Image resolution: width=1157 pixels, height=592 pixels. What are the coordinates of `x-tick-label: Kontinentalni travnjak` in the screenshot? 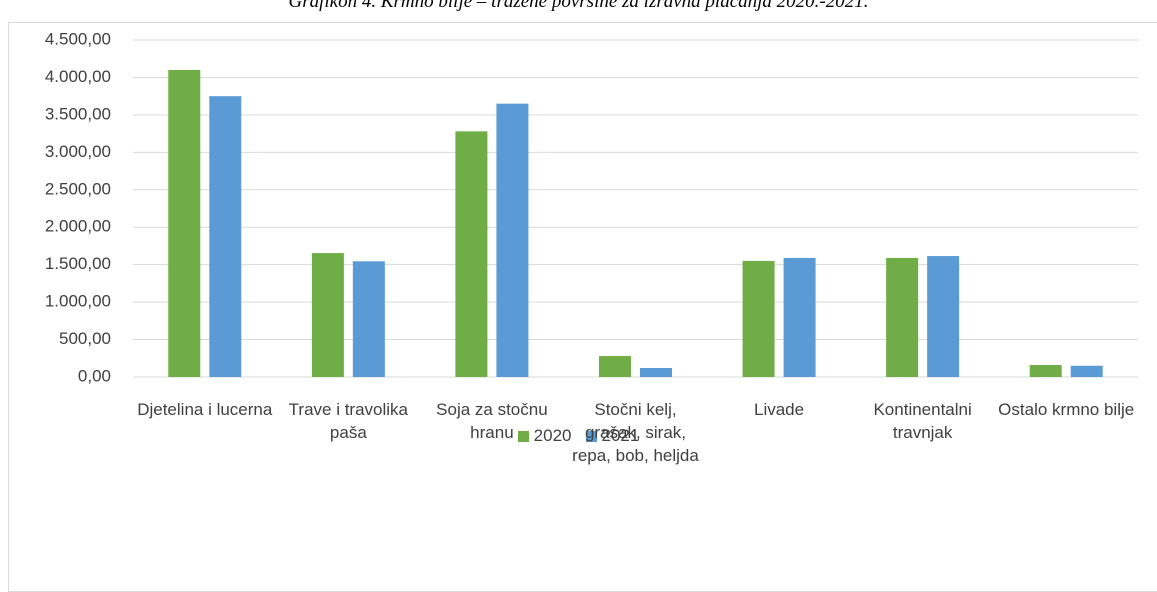 It's located at (922, 421).